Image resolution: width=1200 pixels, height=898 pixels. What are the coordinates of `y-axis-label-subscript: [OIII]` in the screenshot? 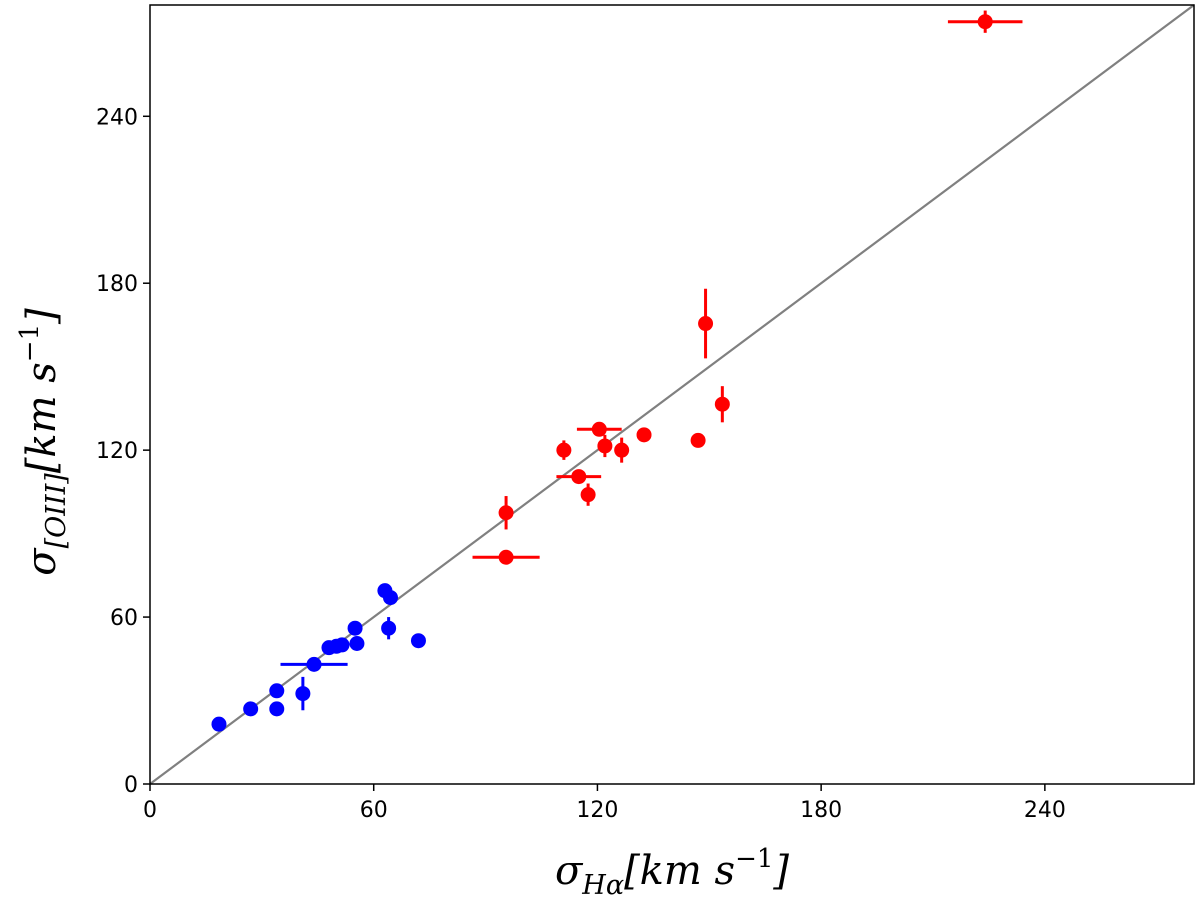 It's located at (56, 511).